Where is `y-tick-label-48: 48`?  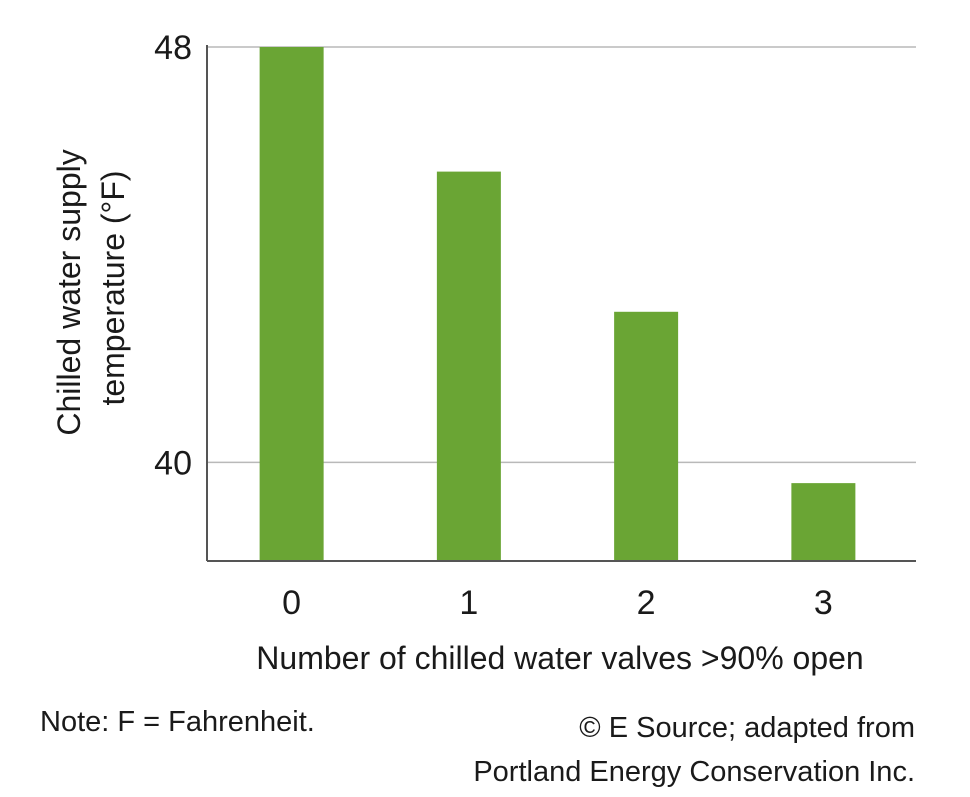 y-tick-label-48: 48 is located at coordinates (173, 48).